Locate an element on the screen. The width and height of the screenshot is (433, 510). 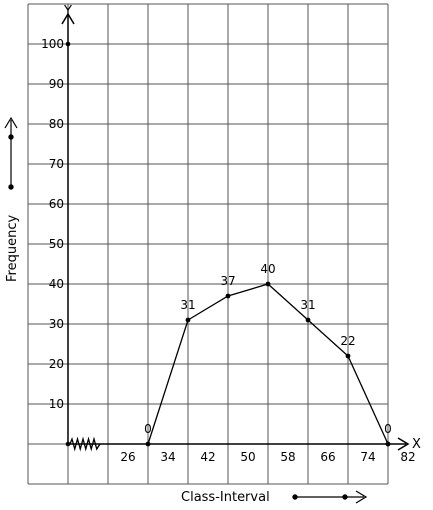
x-tick-label: 58 is located at coordinates (287, 457).